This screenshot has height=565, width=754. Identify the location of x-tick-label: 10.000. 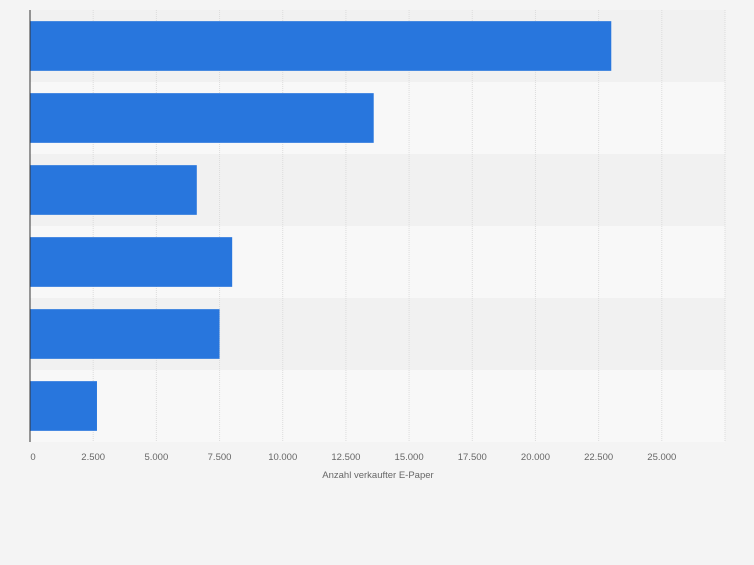
(282, 457).